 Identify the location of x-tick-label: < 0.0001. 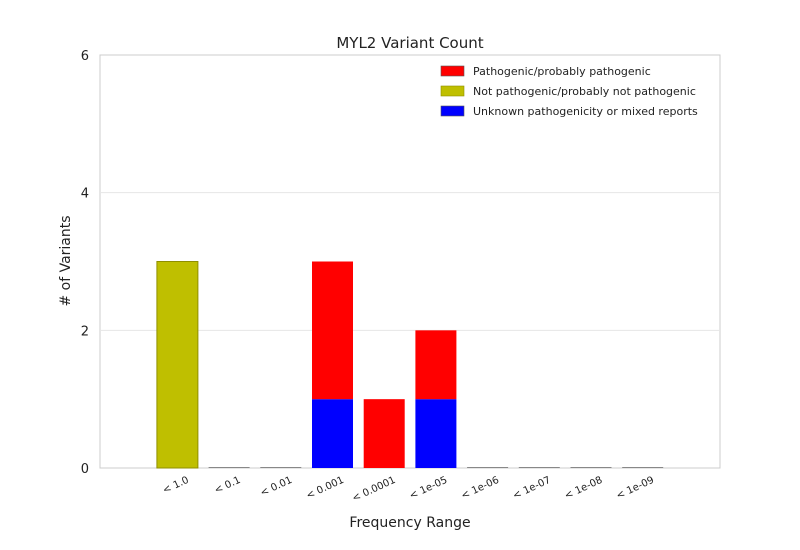
(374, 490).